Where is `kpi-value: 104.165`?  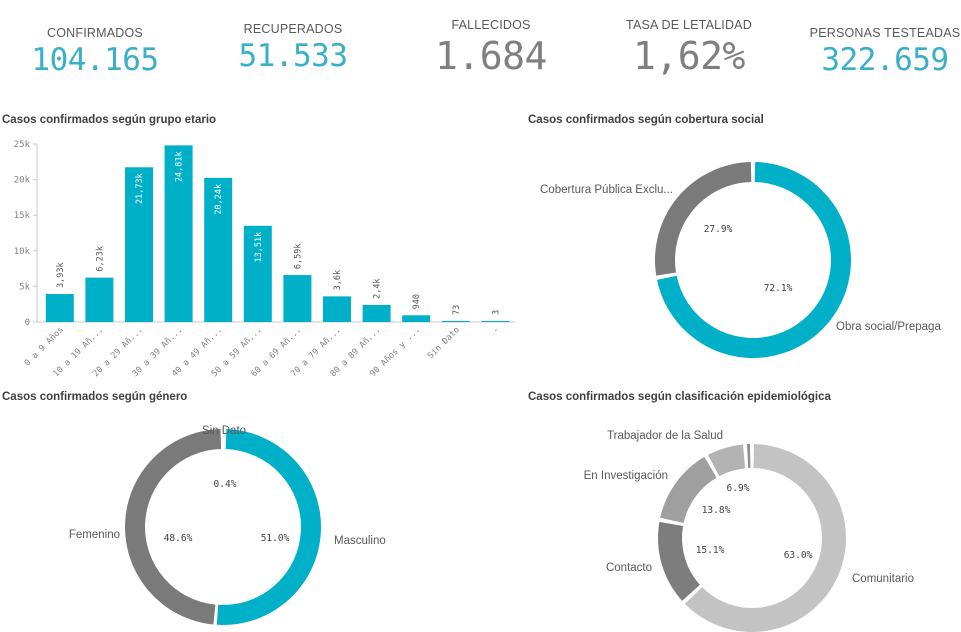 kpi-value: 104.165 is located at coordinates (95, 60).